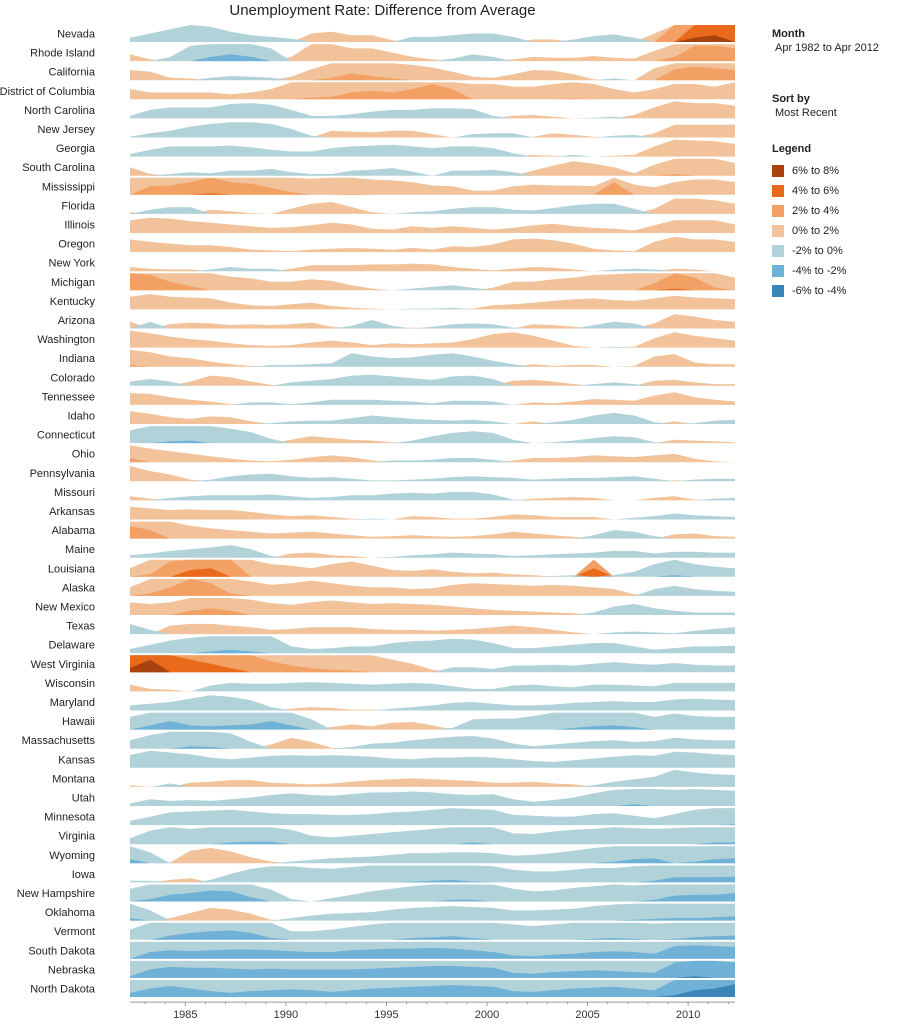 The image size is (920, 1034). What do you see at coordinates (386, 339) in the screenshot?
I see `state-row: Washington` at bounding box center [386, 339].